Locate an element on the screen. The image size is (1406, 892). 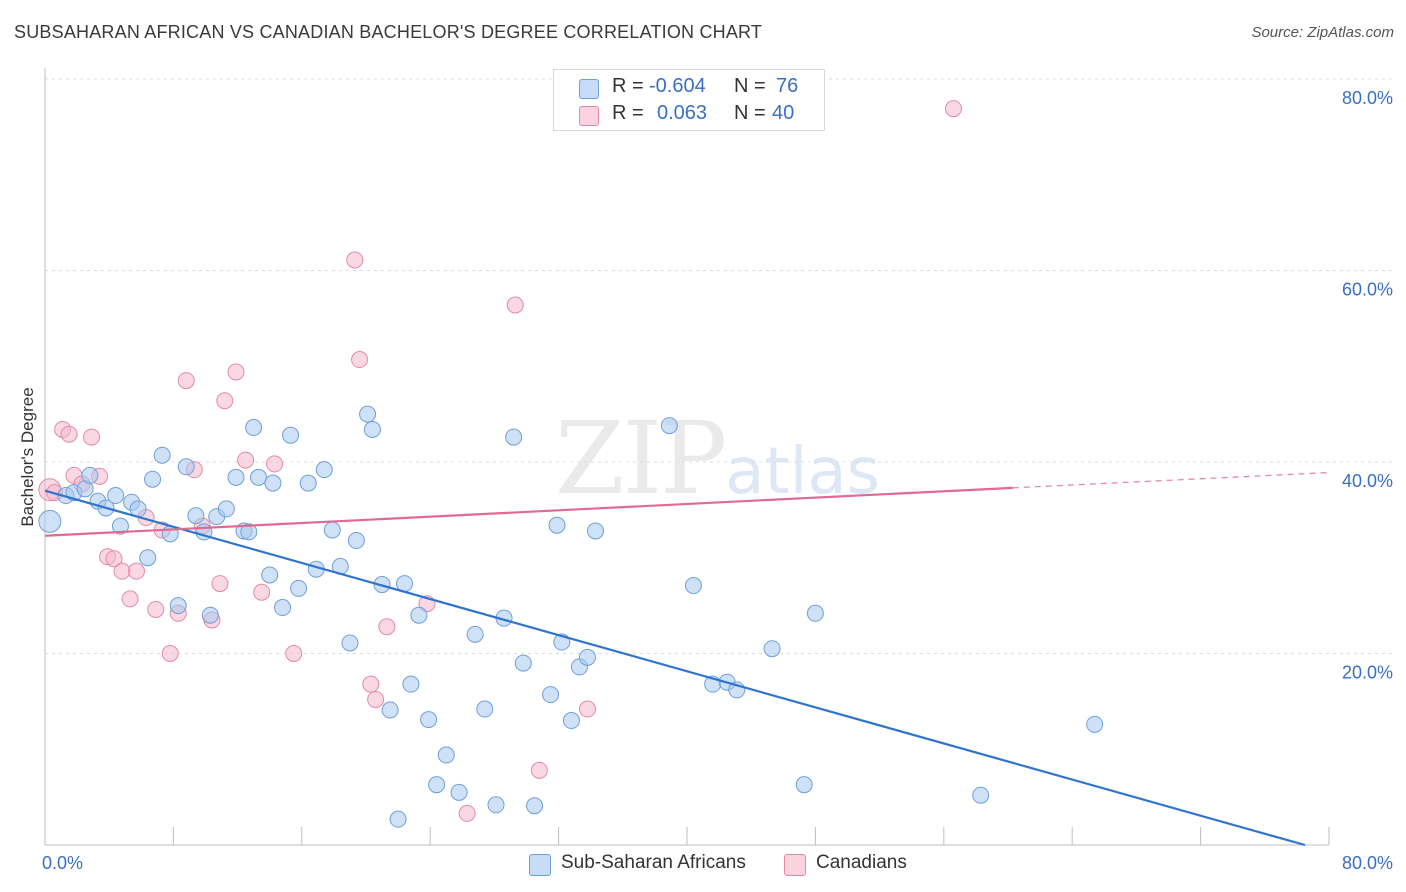
legend-n-value: 40 is located at coordinates (783, 113).